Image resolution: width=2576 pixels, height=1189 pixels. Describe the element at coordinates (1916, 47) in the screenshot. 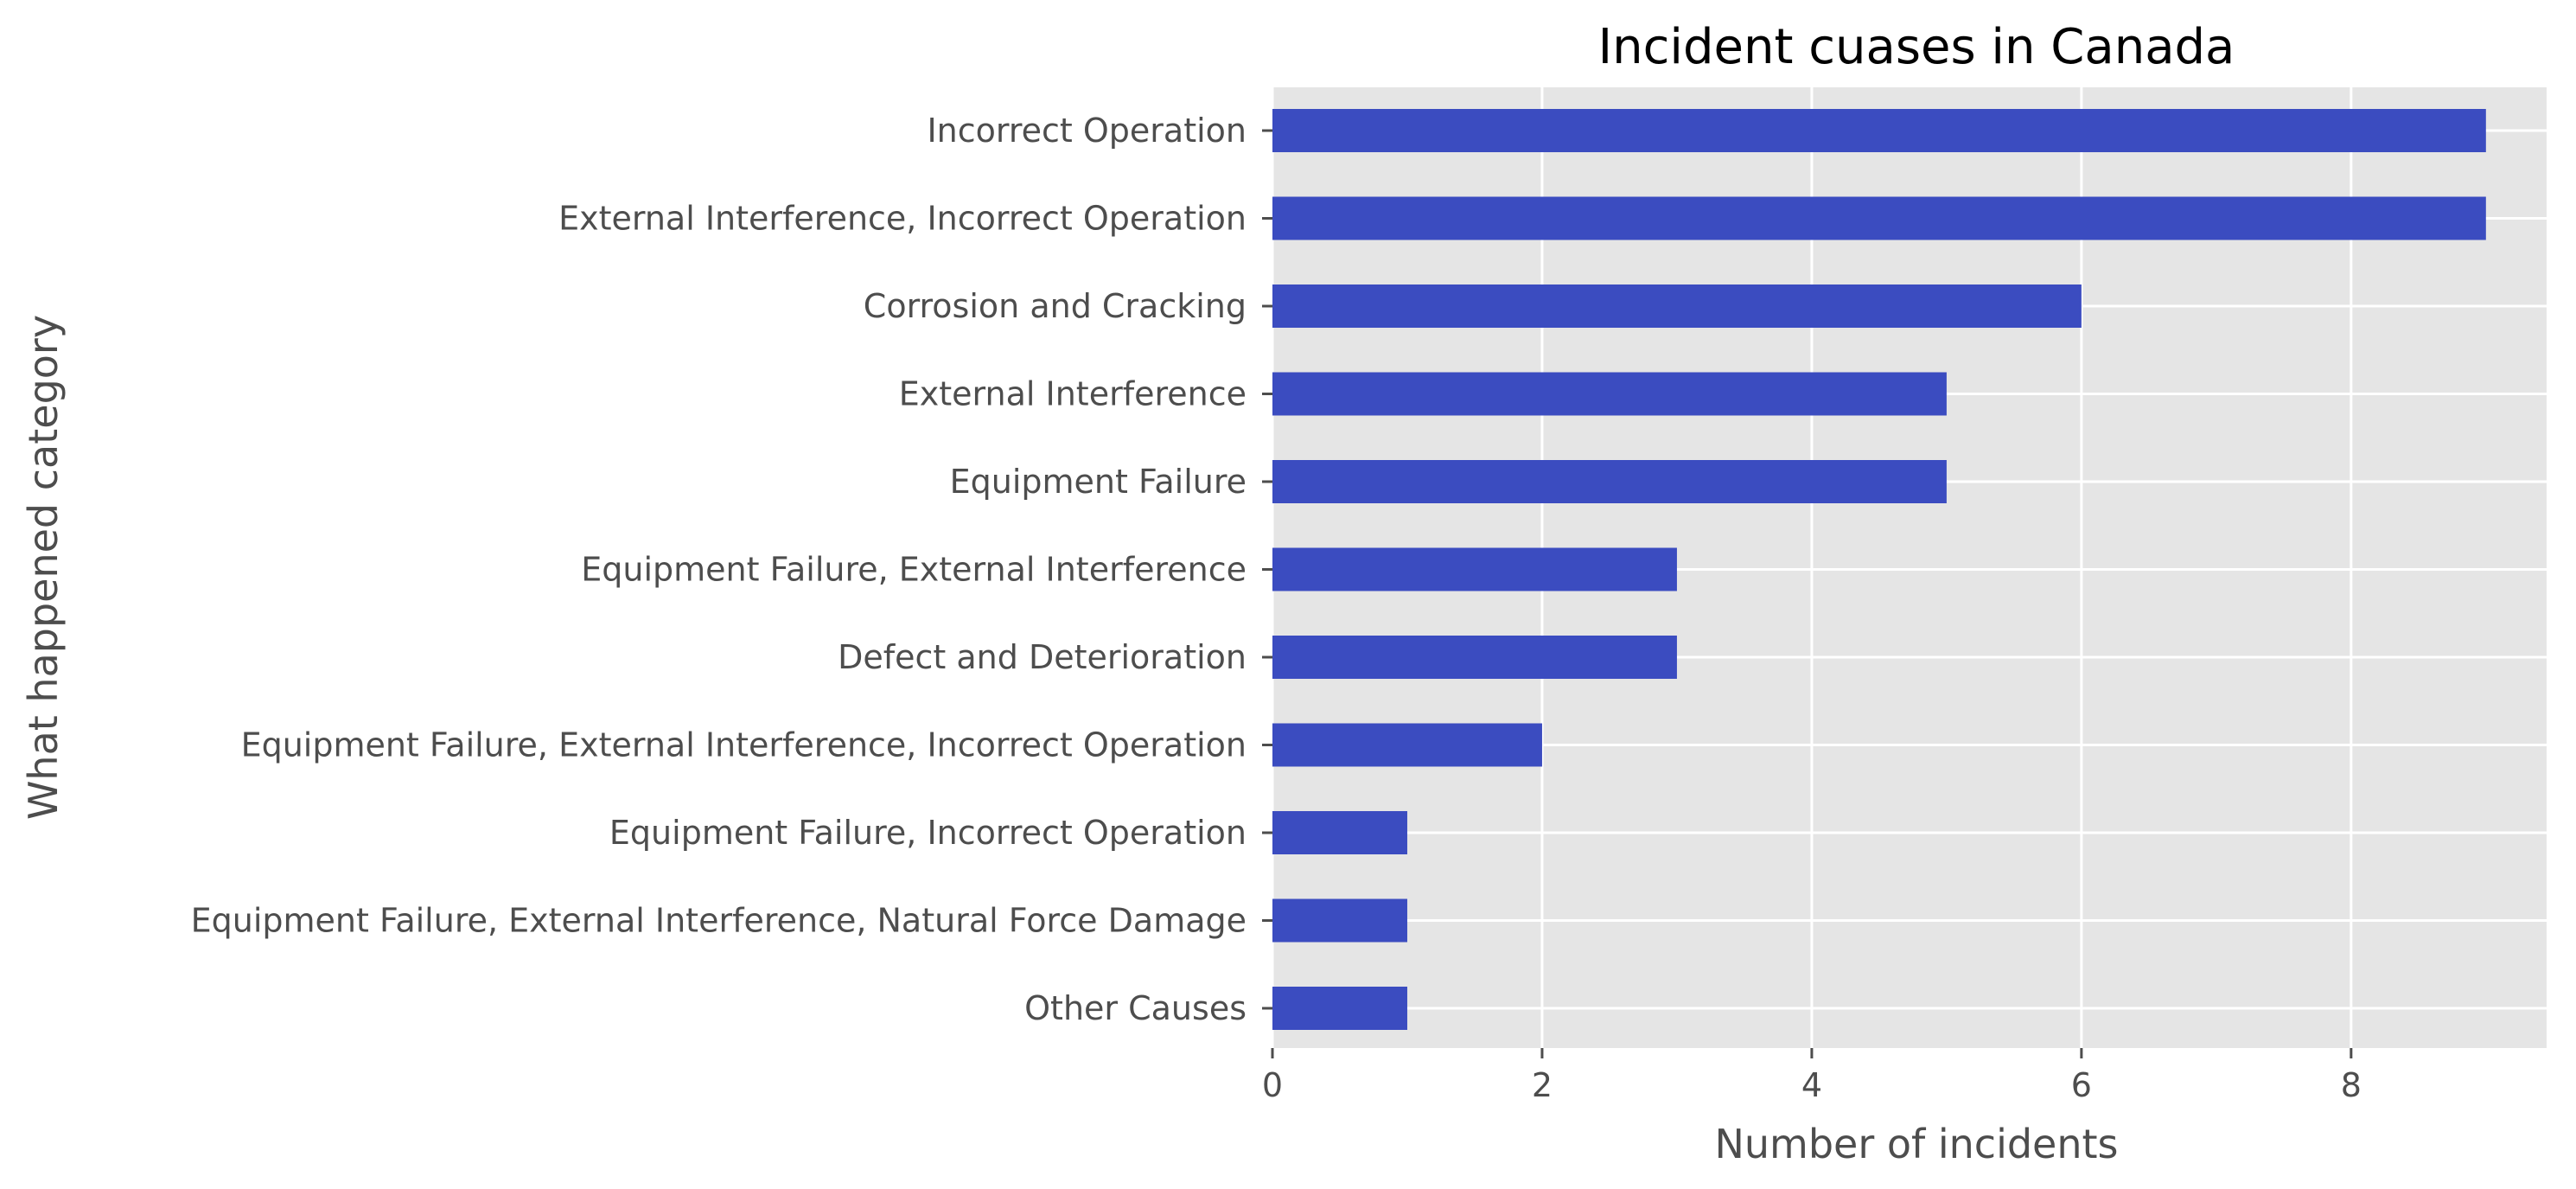

I see `chart-title: Incident cuases in Canada` at that location.